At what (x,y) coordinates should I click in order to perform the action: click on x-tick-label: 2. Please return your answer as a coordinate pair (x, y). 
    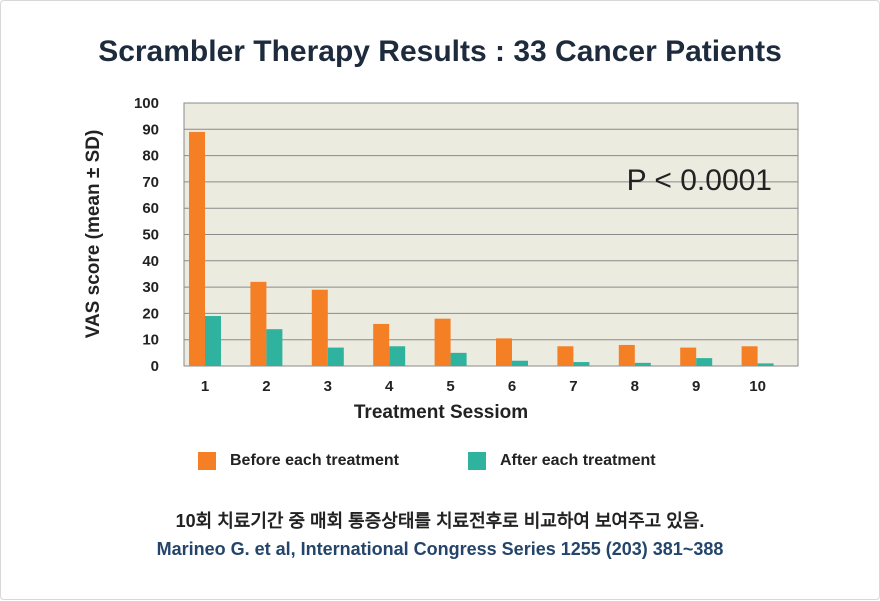
    Looking at the image, I should click on (266, 386).